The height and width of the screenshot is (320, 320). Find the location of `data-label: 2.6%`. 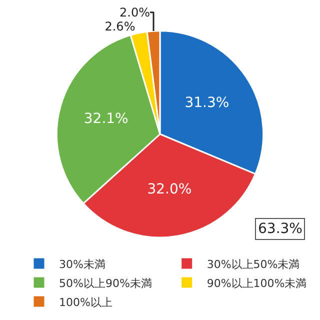

data-label: 2.6% is located at coordinates (120, 26).